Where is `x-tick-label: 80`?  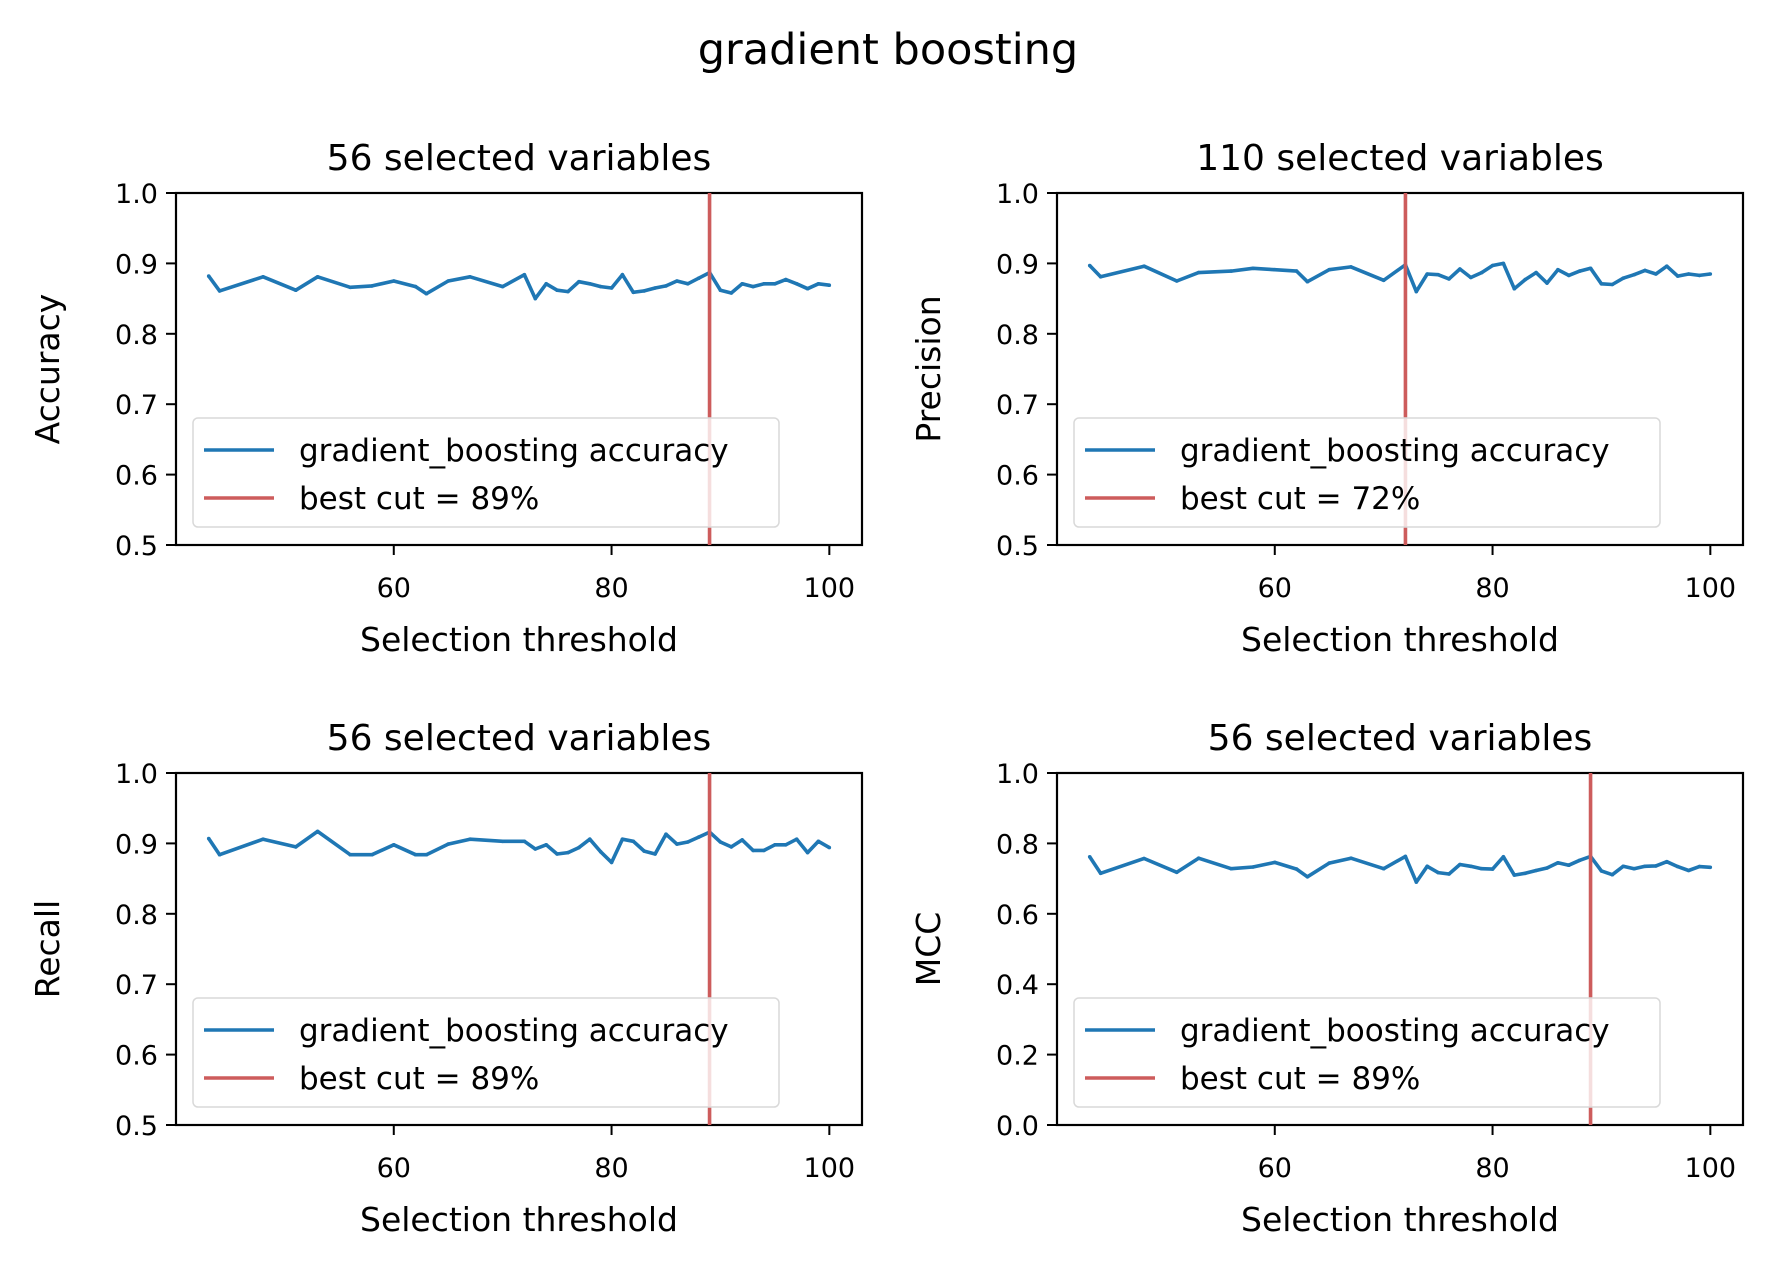
x-tick-label: 80 is located at coordinates (611, 1168).